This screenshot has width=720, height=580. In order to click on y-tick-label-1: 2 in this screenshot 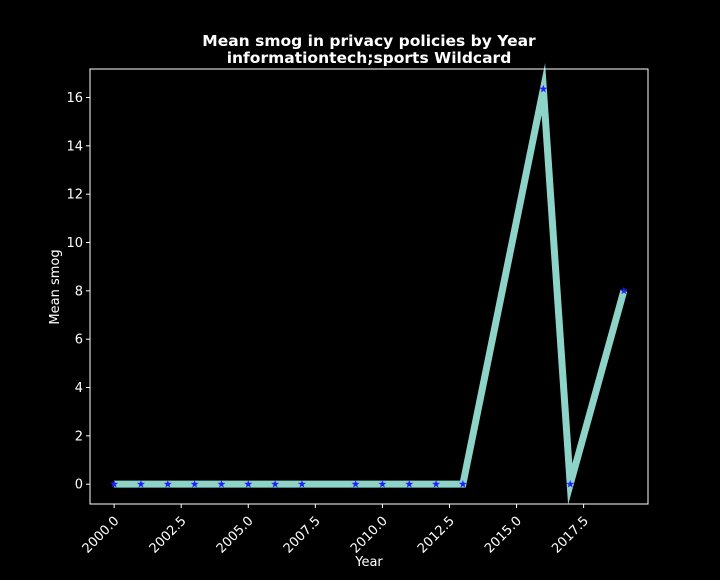, I will do `click(79, 436)`.